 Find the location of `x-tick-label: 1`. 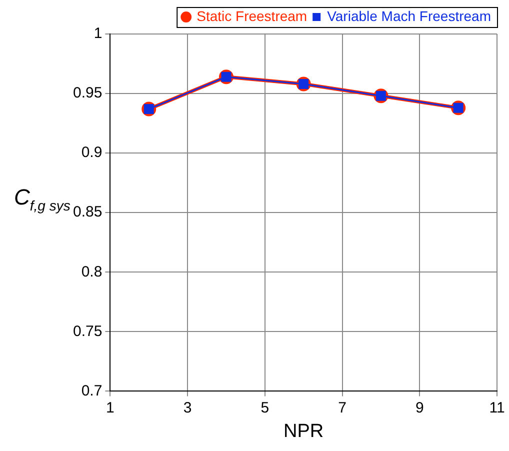

x-tick-label: 1 is located at coordinates (110, 407).